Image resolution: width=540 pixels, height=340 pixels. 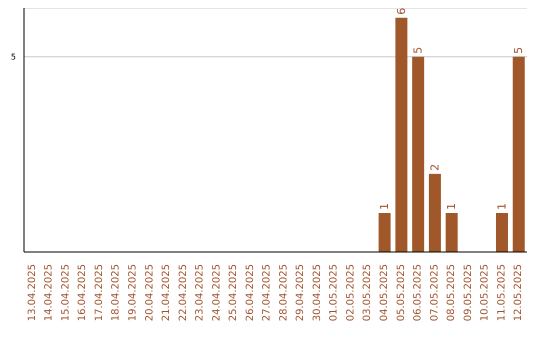 I want to click on x-tick-label: 19.04.2025, so click(x=132, y=293).